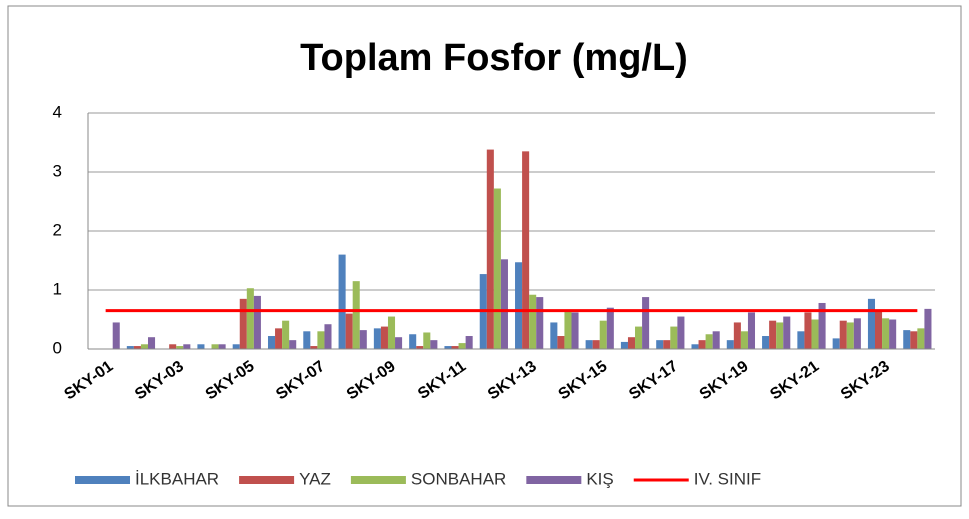 This screenshot has width=969, height=519. I want to click on y-tick-label: 4, so click(57, 111).